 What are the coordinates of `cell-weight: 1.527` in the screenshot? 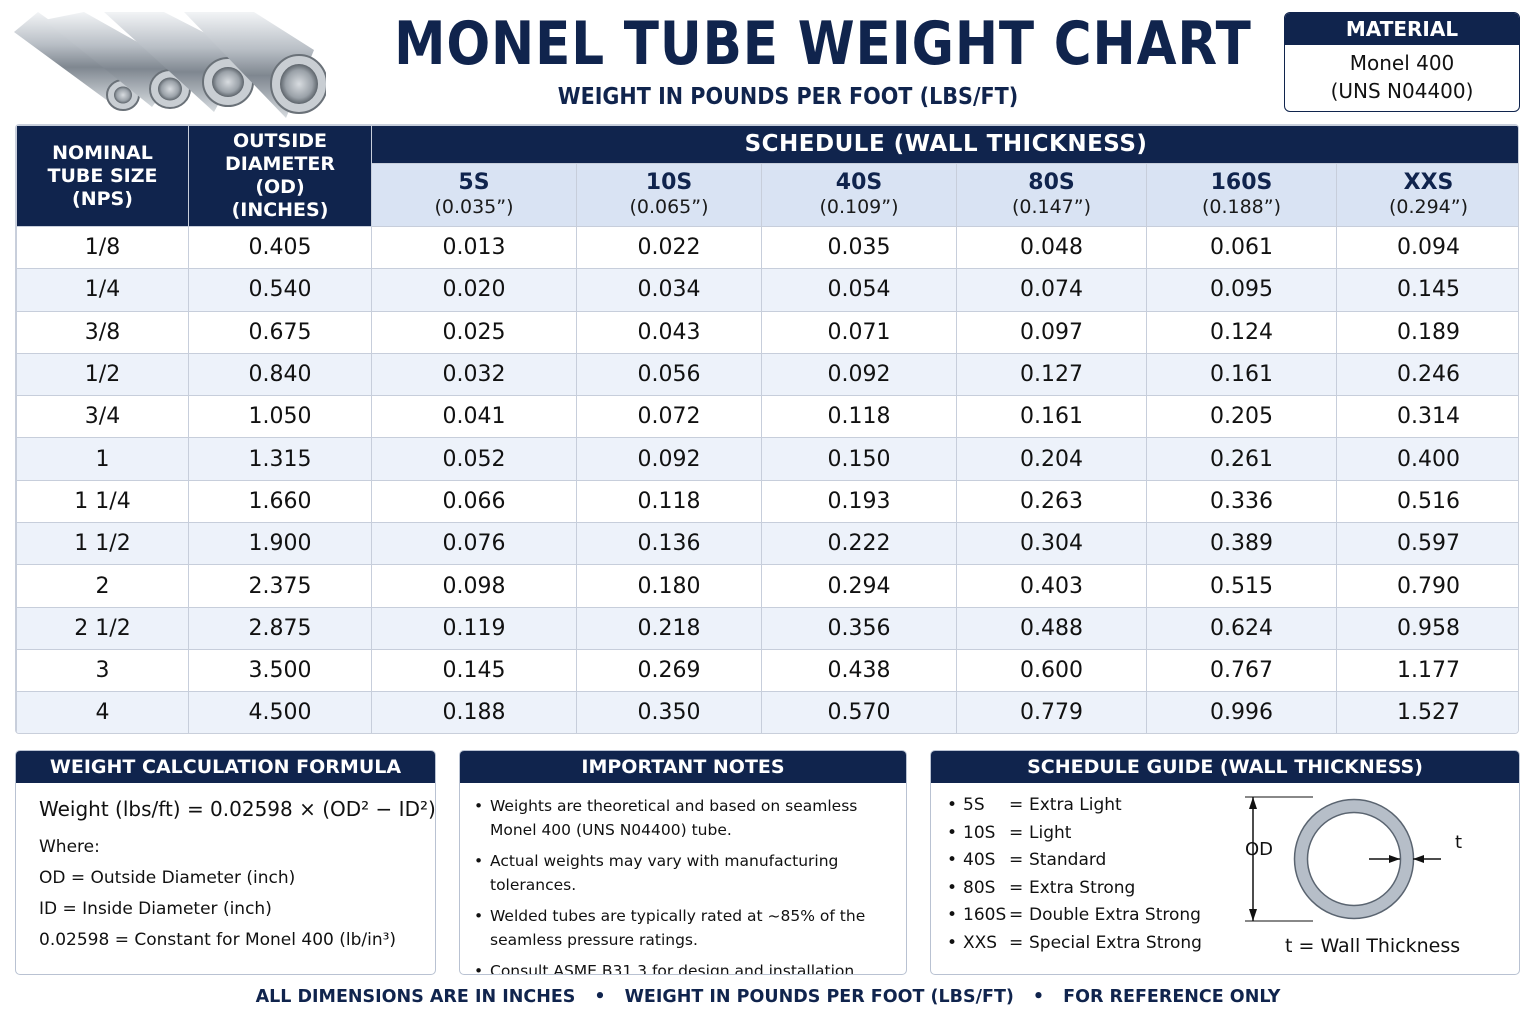 It's located at (1427, 712).